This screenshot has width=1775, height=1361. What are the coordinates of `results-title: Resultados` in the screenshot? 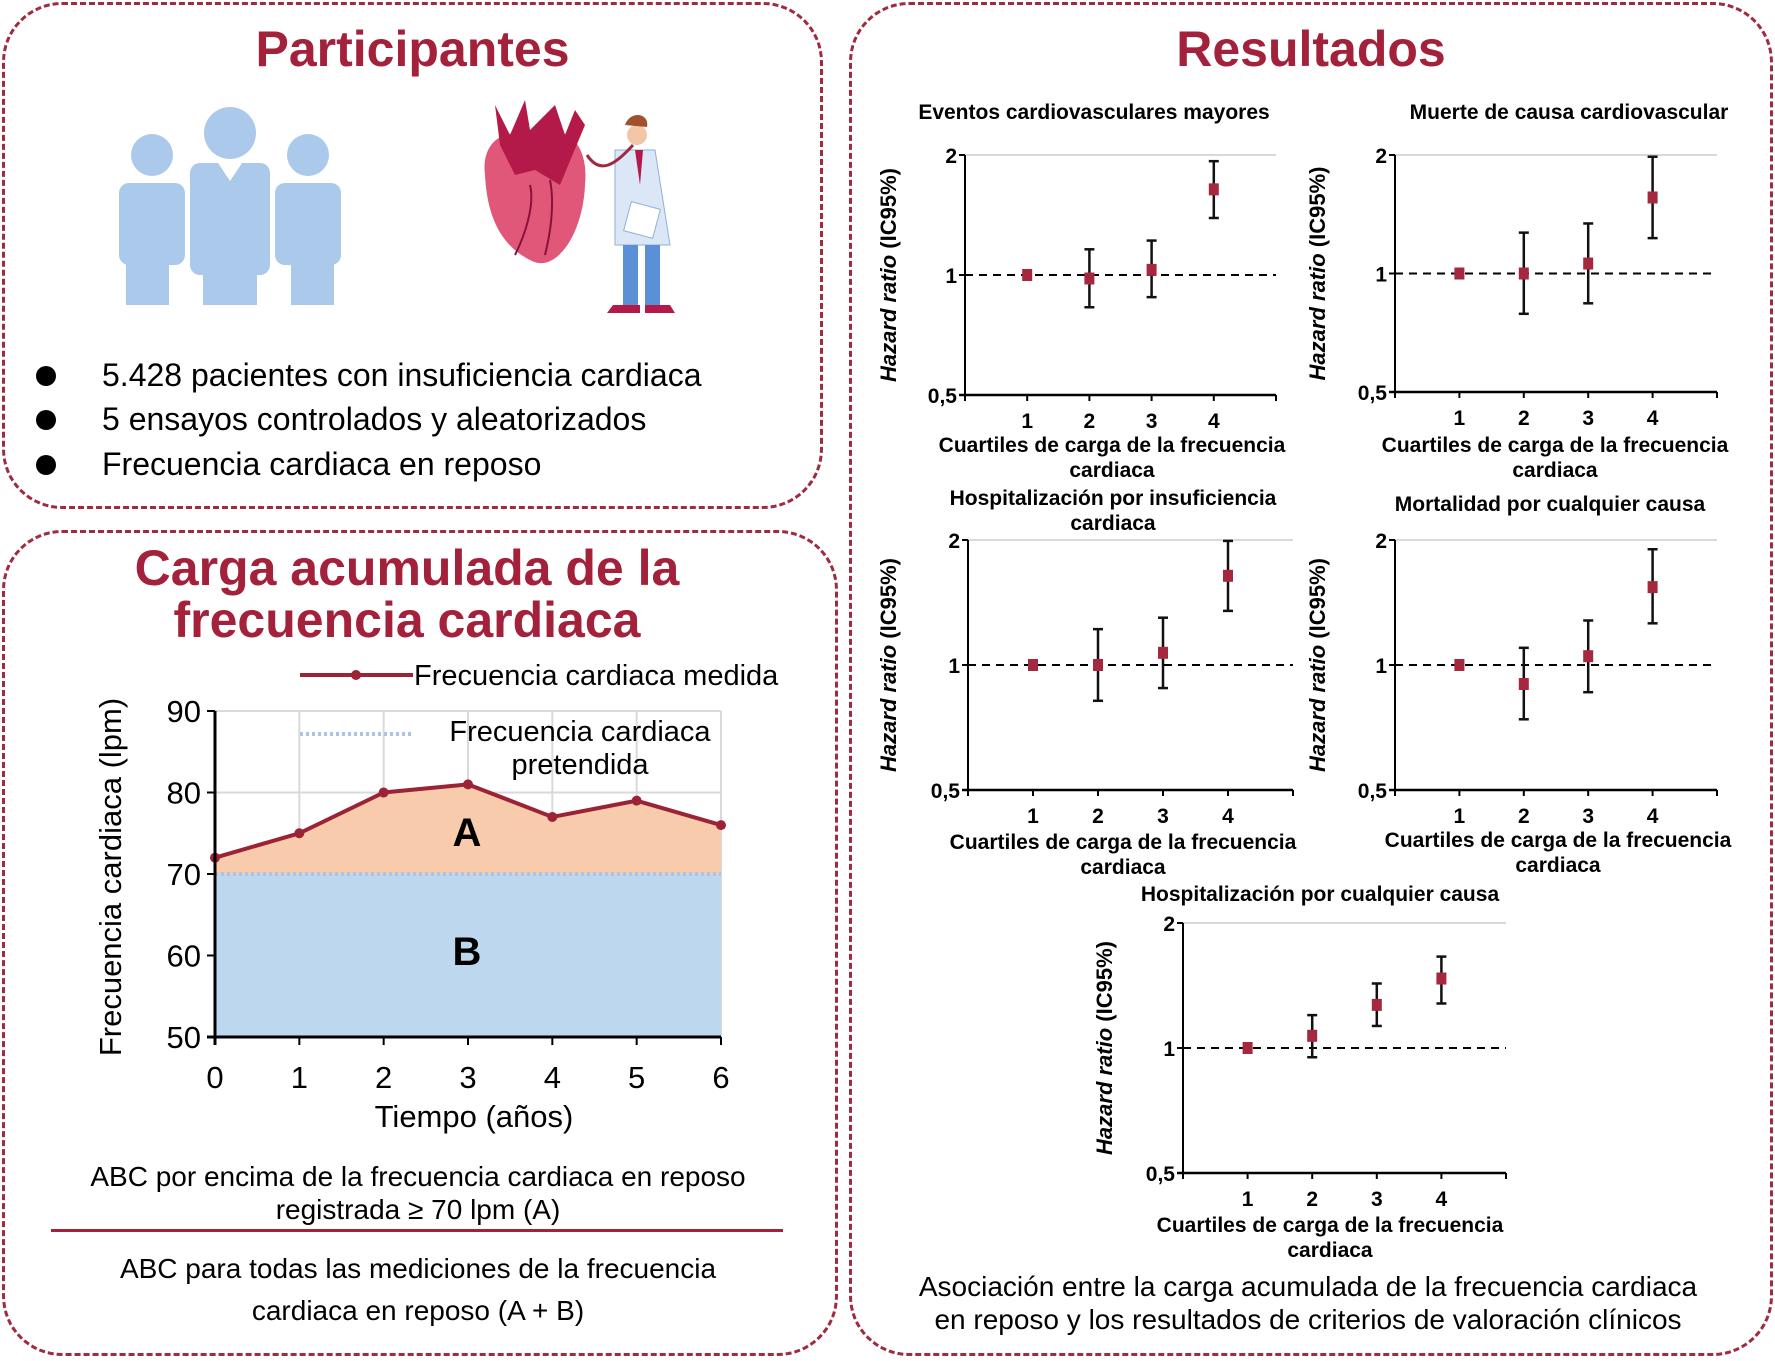 It's located at (1311, 49).